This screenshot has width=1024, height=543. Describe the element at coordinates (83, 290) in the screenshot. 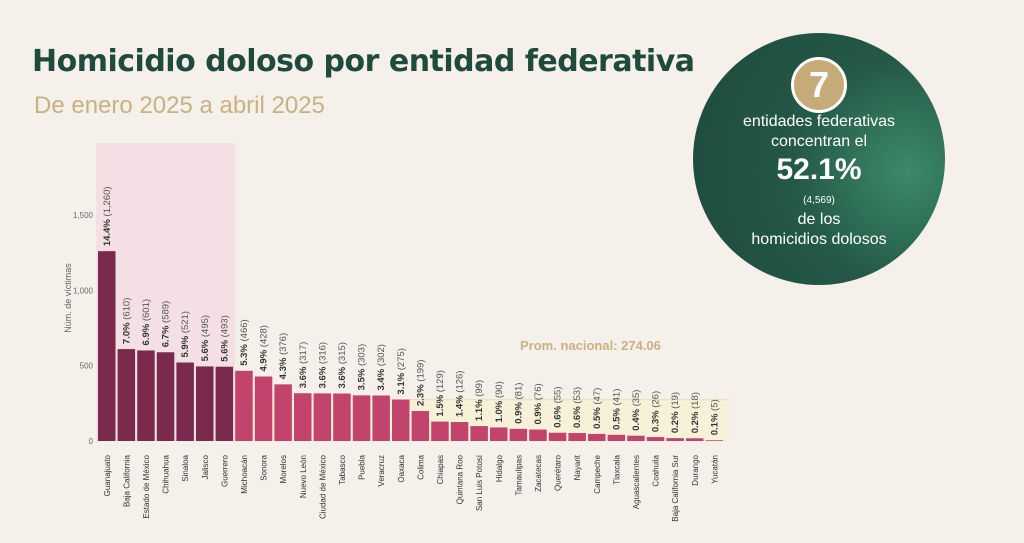

I see `y-tick-label: 1,000` at that location.